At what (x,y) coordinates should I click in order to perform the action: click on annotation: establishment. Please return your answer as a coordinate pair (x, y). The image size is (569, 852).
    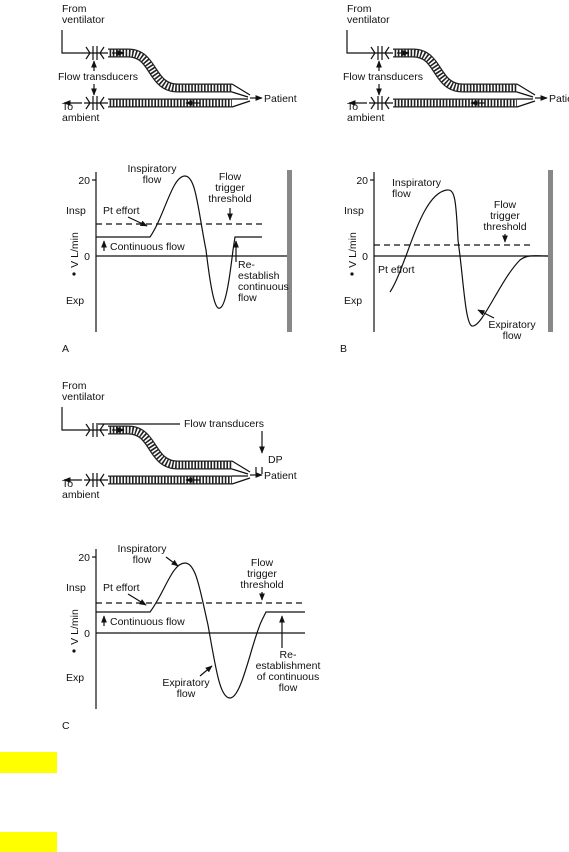
    Looking at the image, I should click on (288, 666).